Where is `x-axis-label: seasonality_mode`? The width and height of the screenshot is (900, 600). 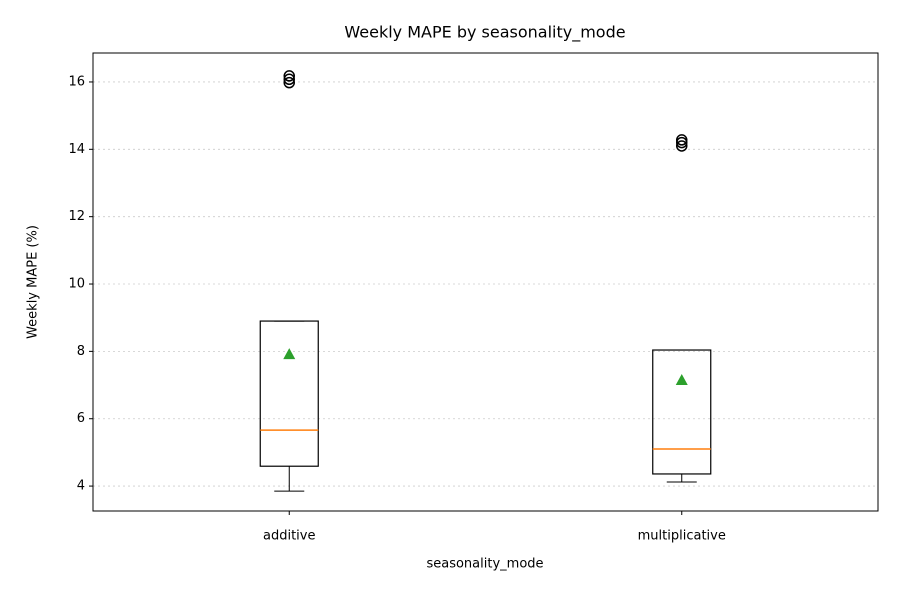 x-axis-label: seasonality_mode is located at coordinates (484, 564).